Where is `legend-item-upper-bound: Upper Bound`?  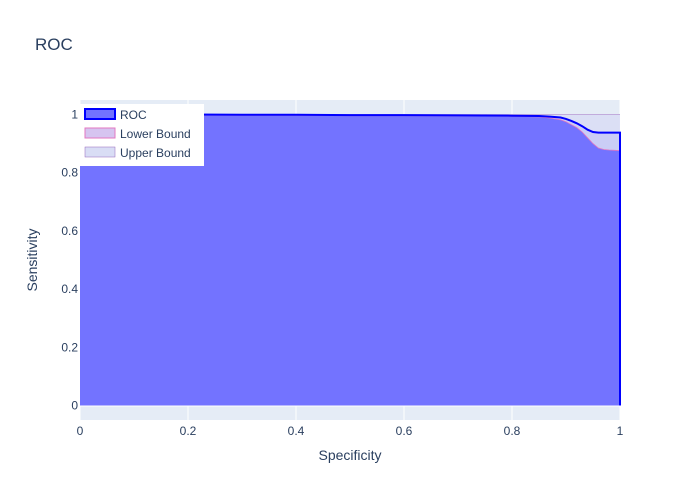 legend-item-upper-bound: Upper Bound is located at coordinates (137, 153).